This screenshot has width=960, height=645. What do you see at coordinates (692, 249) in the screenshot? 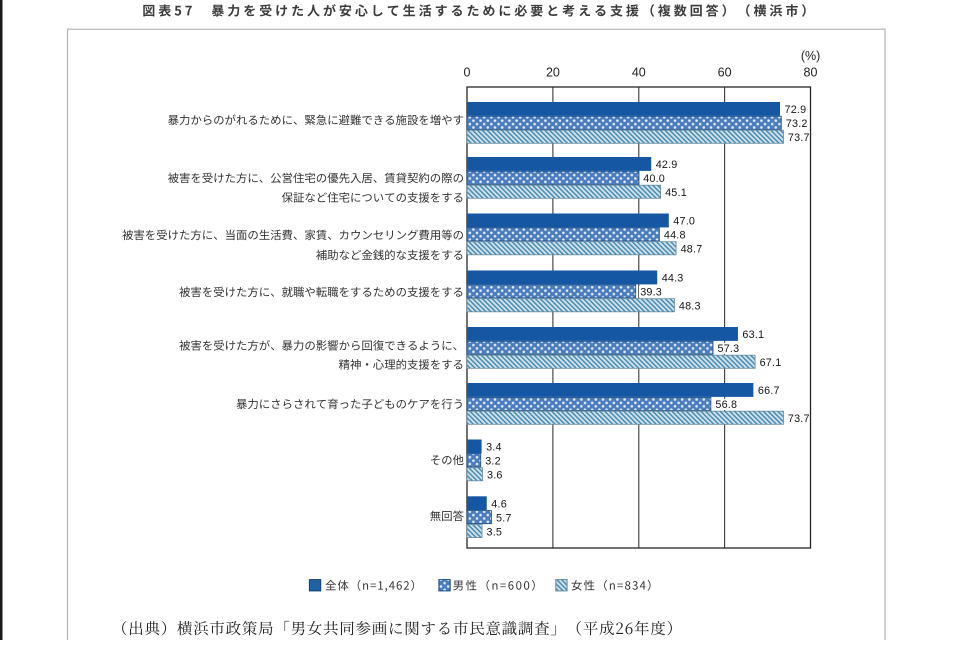
I see `svg-text: 48.7` at bounding box center [692, 249].